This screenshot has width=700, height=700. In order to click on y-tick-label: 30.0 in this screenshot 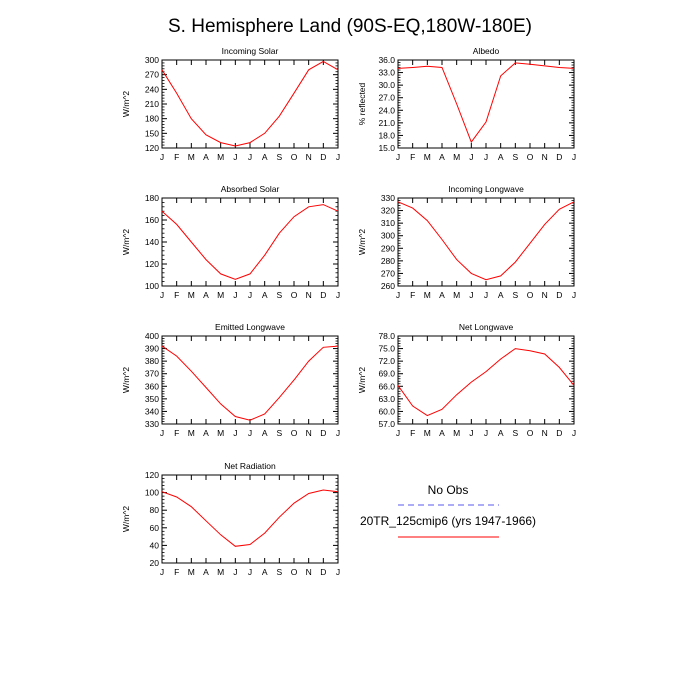, I will do `click(386, 85)`.